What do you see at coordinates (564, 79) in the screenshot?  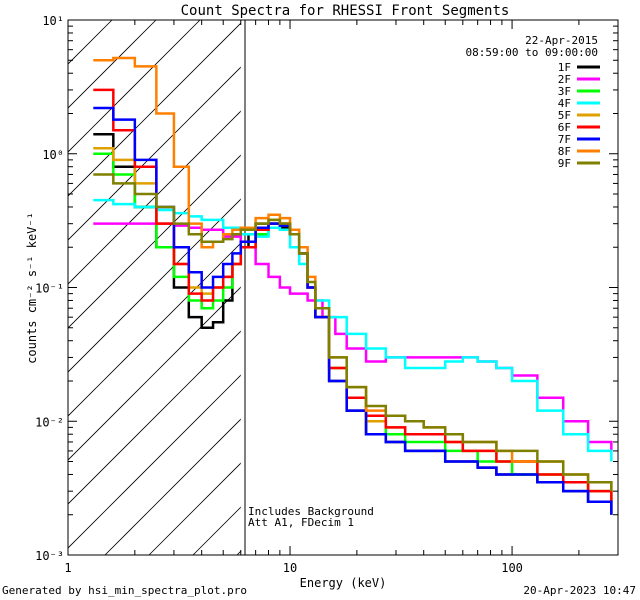 I see `legend-label-2F: 2F` at bounding box center [564, 79].